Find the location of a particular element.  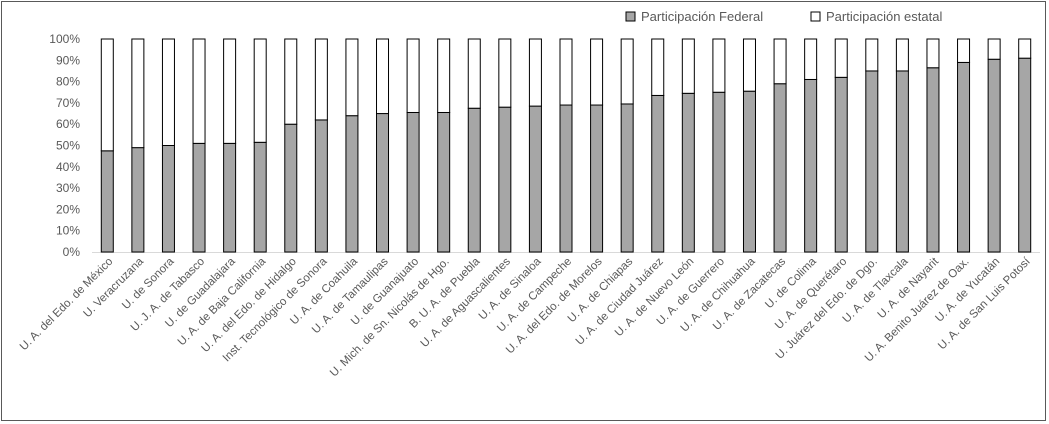

y-tick-label: 50% is located at coordinates (68, 146).